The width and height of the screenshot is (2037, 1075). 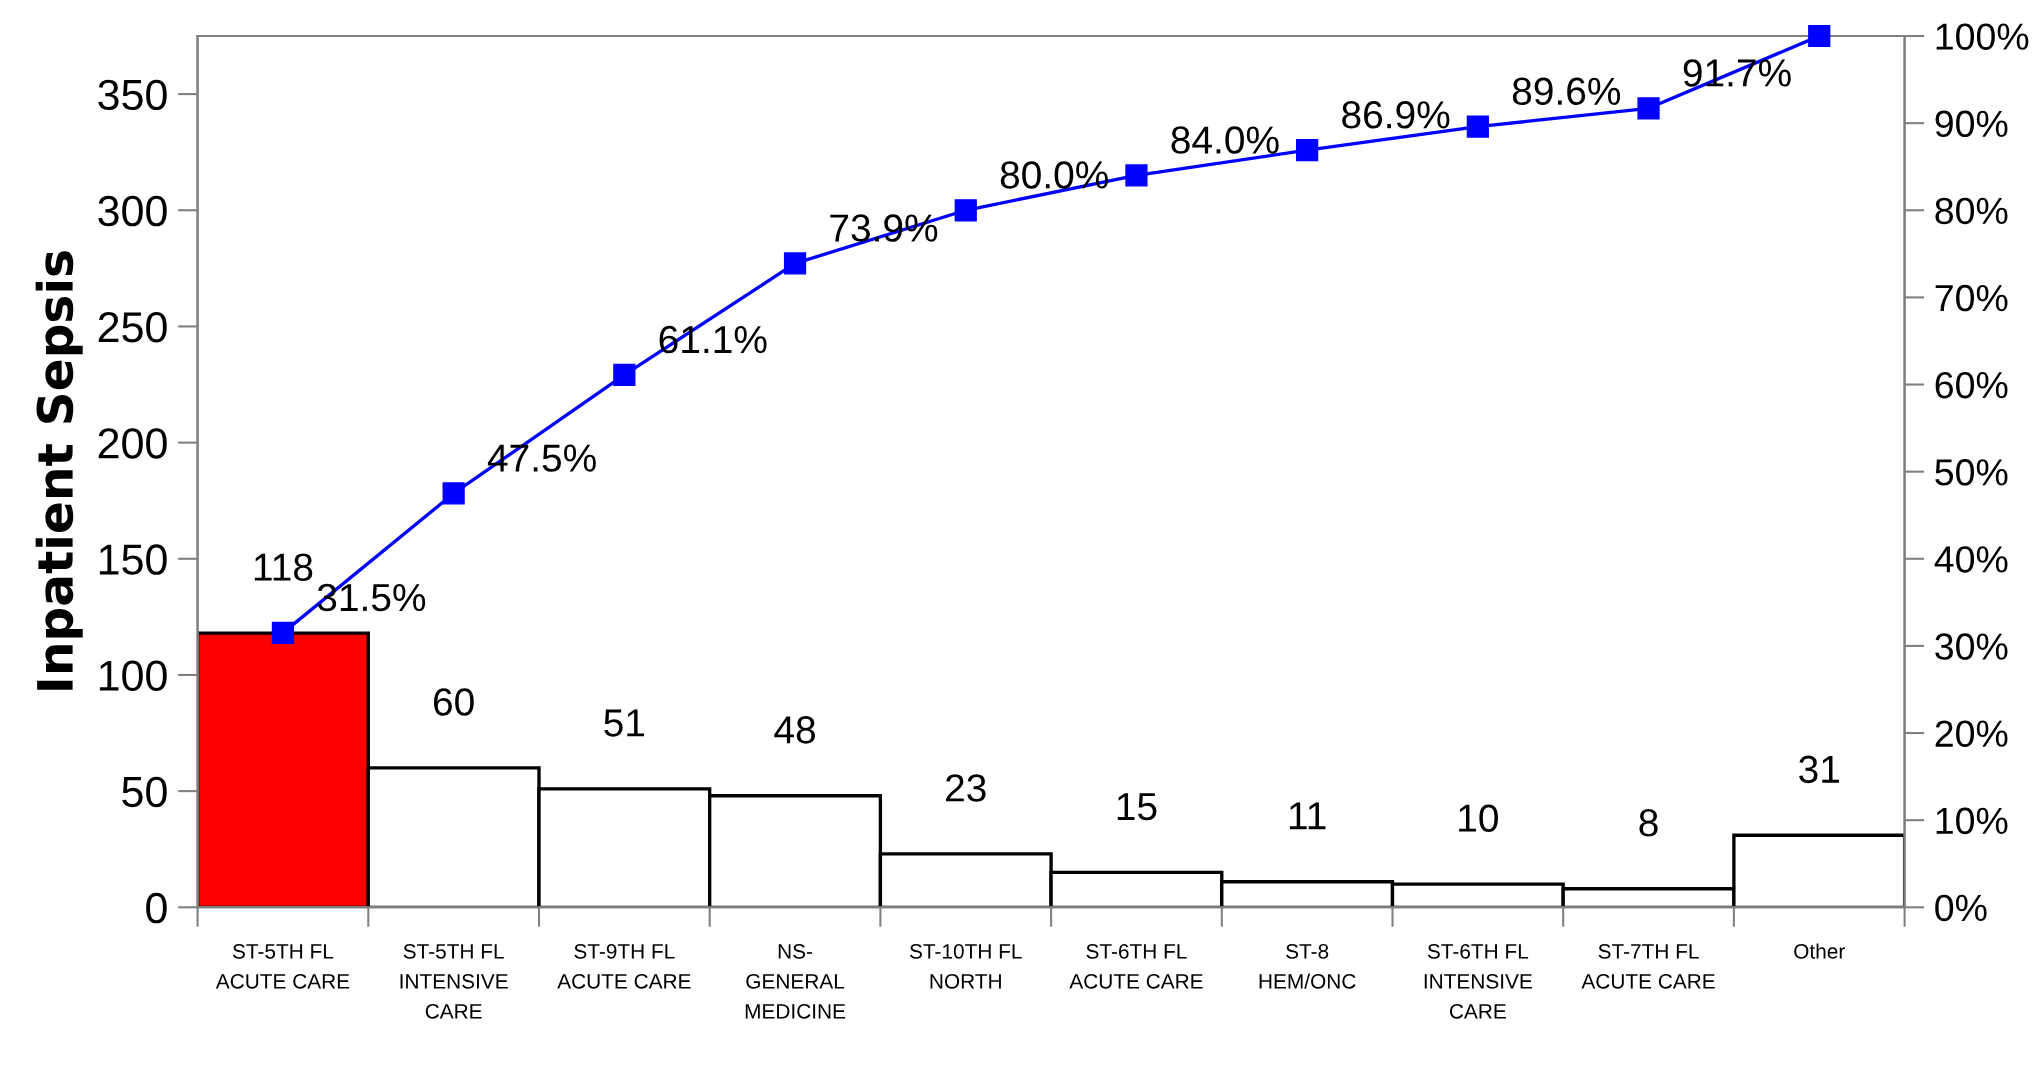 I want to click on y2-tick-label: 50%, so click(x=1971, y=472).